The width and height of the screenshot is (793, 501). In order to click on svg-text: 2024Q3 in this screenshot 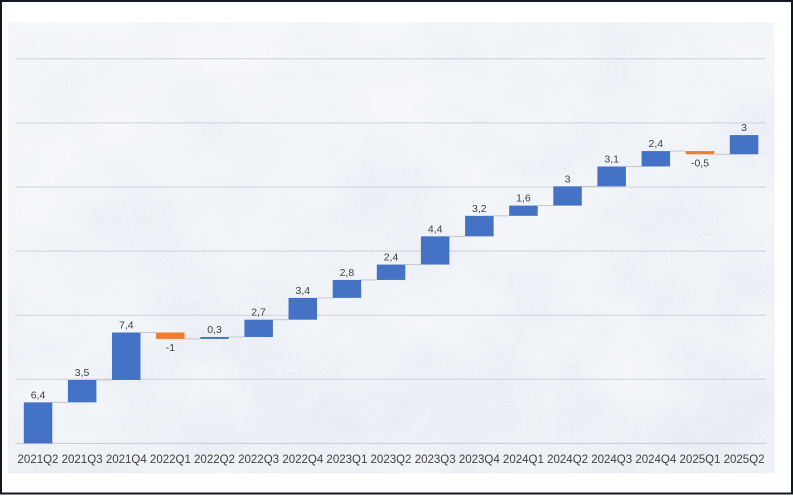, I will do `click(611, 460)`.